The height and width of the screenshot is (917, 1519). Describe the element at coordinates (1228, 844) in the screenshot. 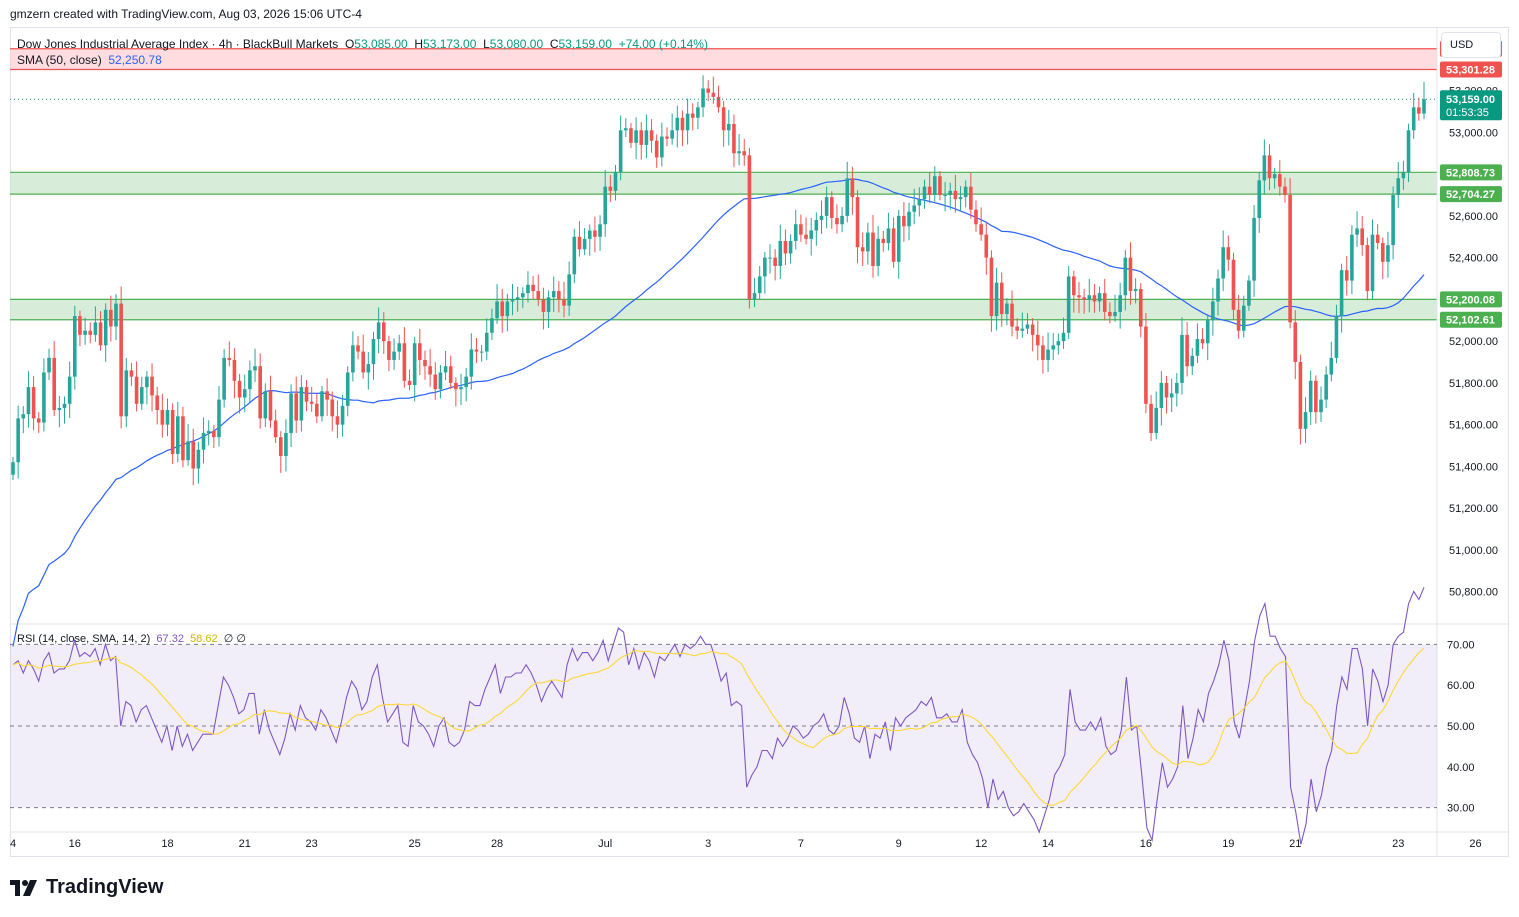

I see `time-tick-label: 19` at that location.